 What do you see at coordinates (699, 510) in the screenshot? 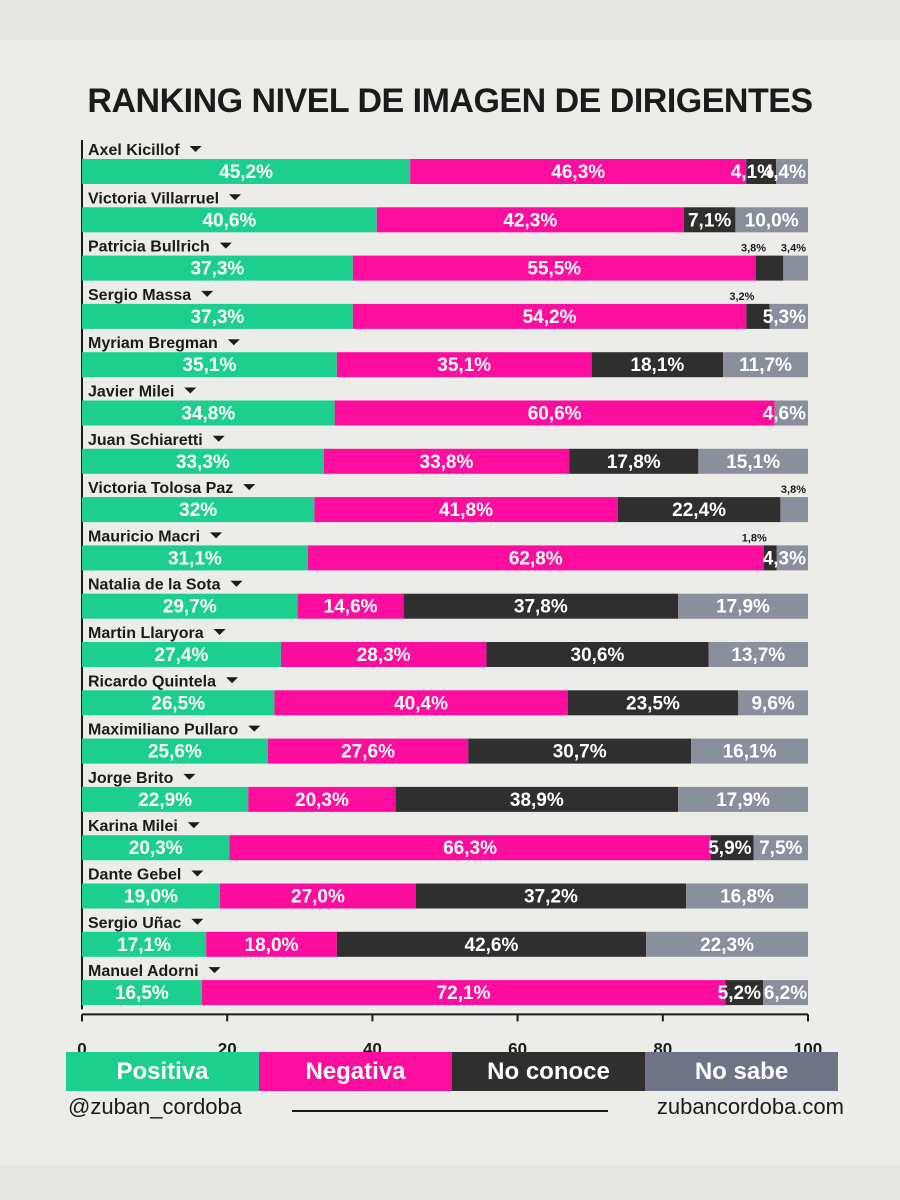
I see `data-label: 22,4%` at bounding box center [699, 510].